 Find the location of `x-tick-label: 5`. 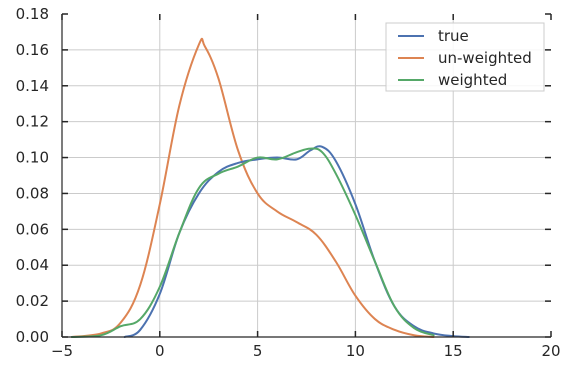

x-tick-label: 5 is located at coordinates (258, 351).